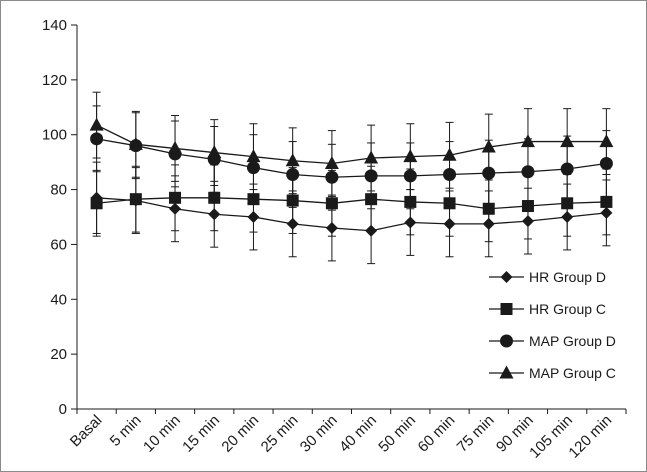 This screenshot has height=472, width=647. I want to click on legend-marker-map-group-d, so click(506, 341).